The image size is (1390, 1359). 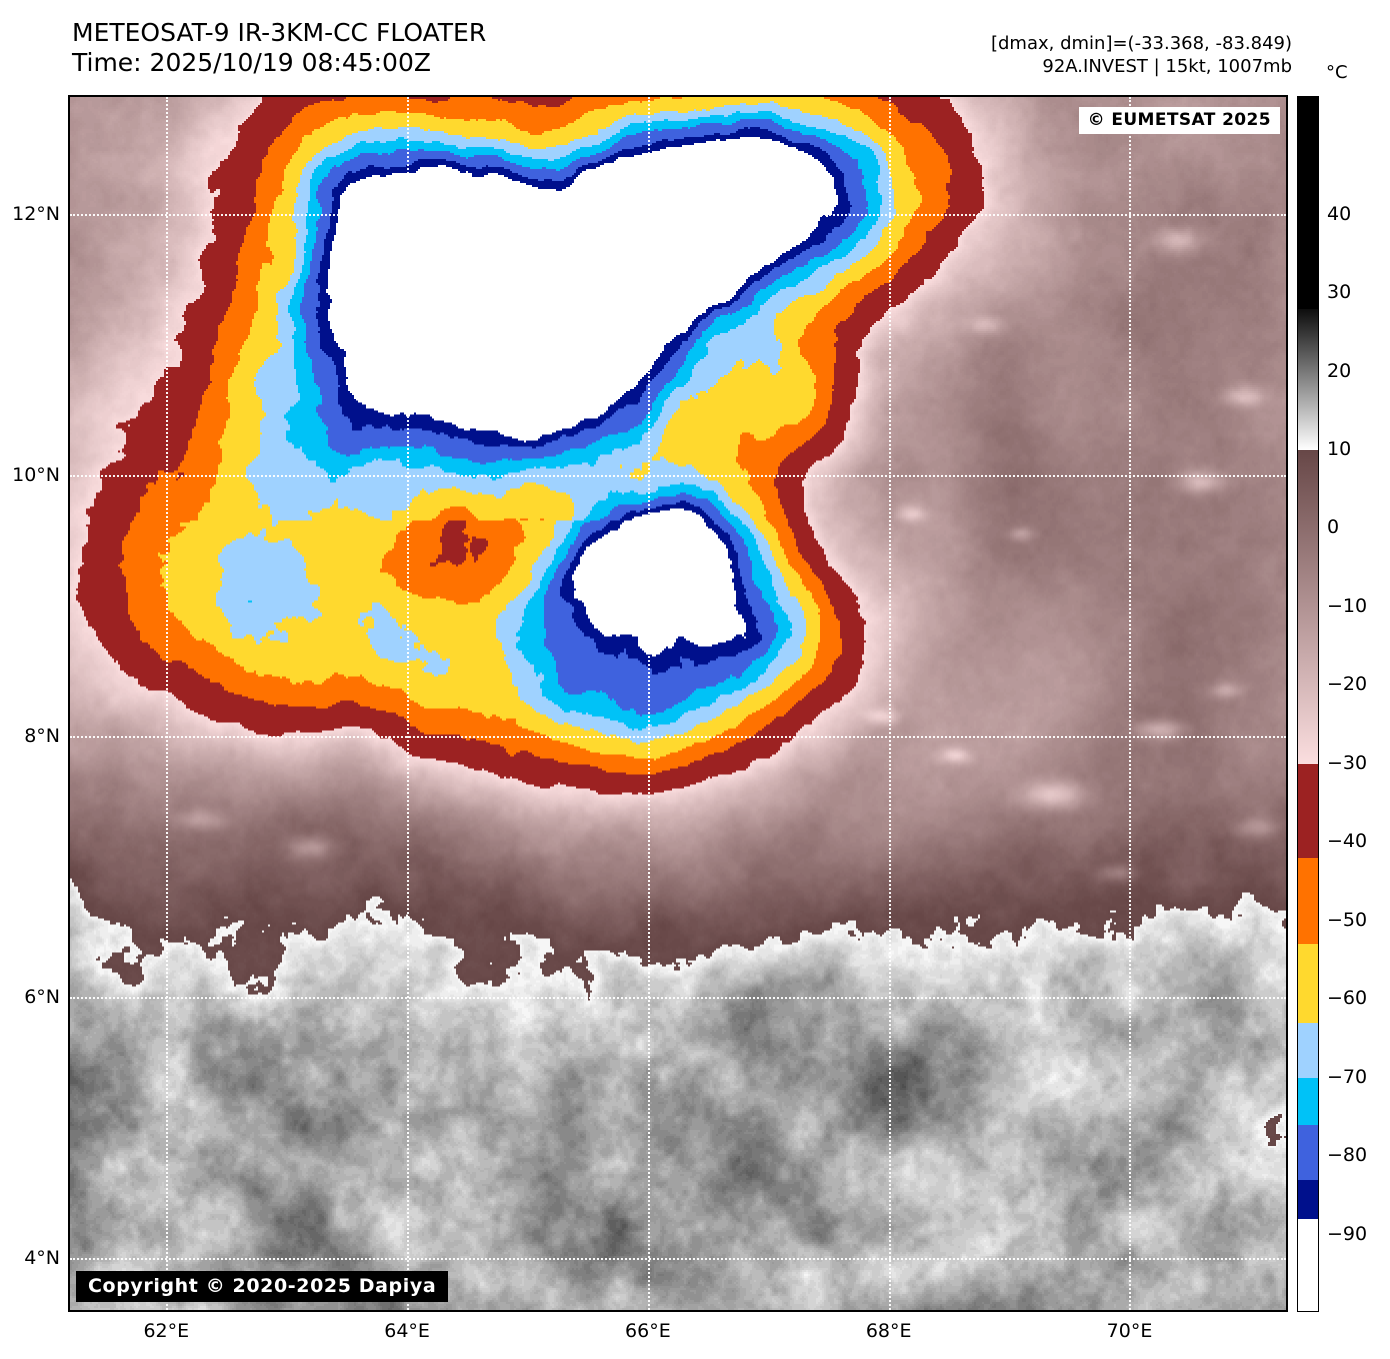 I want to click on x-tick-label: 68°E, so click(x=888, y=1331).